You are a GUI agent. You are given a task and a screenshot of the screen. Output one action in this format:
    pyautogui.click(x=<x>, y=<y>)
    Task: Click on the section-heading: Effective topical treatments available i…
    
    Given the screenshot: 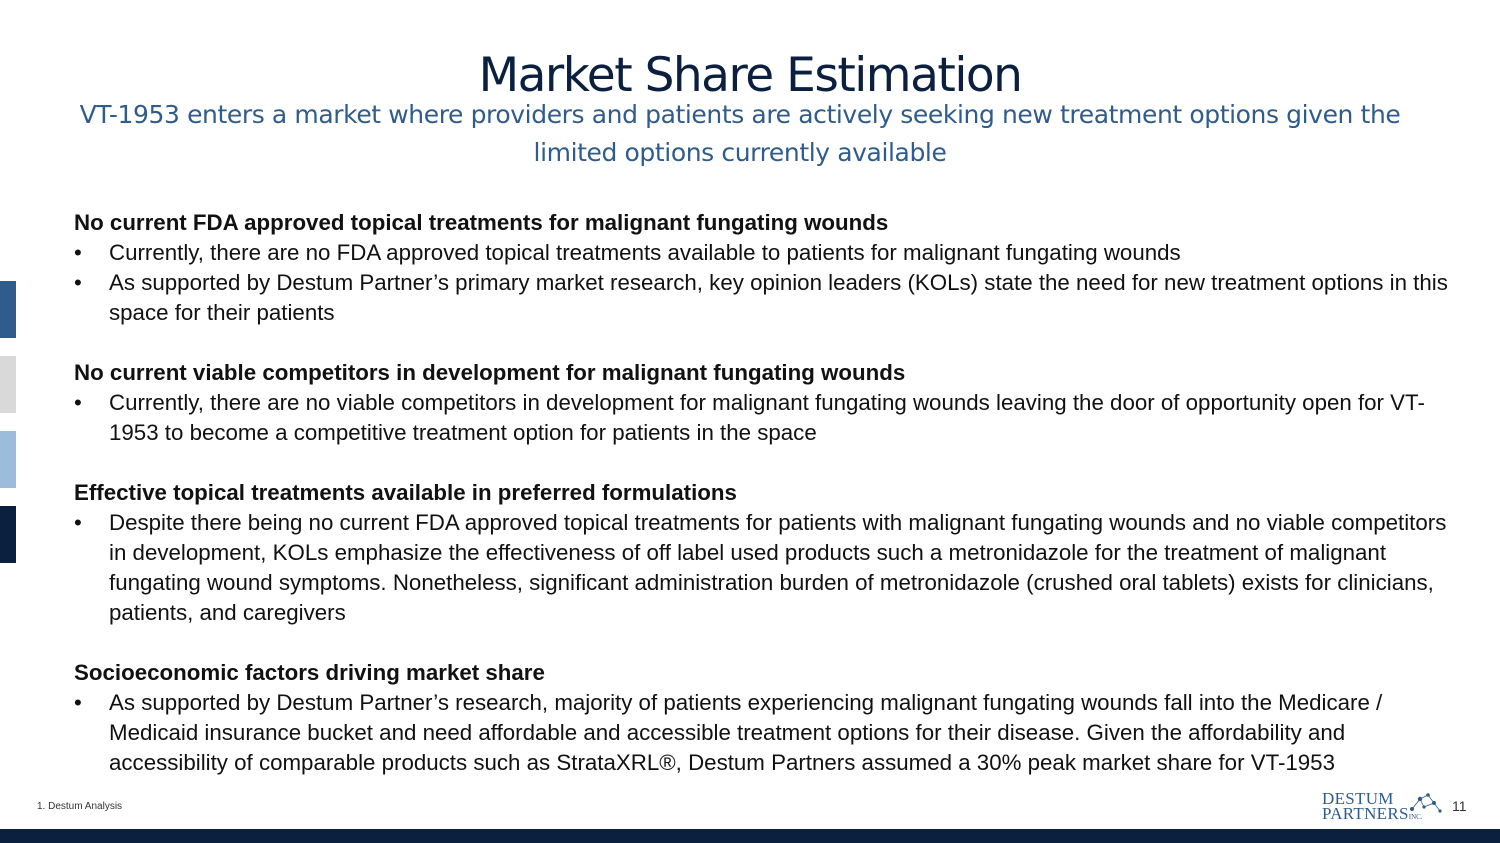 What is the action you would take?
    pyautogui.click(x=405, y=492)
    